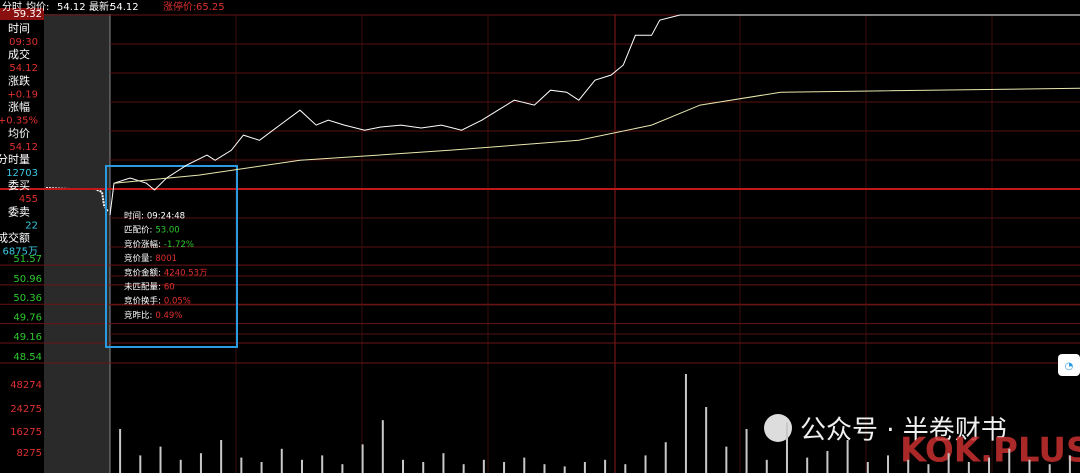 This screenshot has width=1080, height=473. Describe the element at coordinates (179, 6) in the screenshot. I see `limit-label: 涨停价:` at that location.